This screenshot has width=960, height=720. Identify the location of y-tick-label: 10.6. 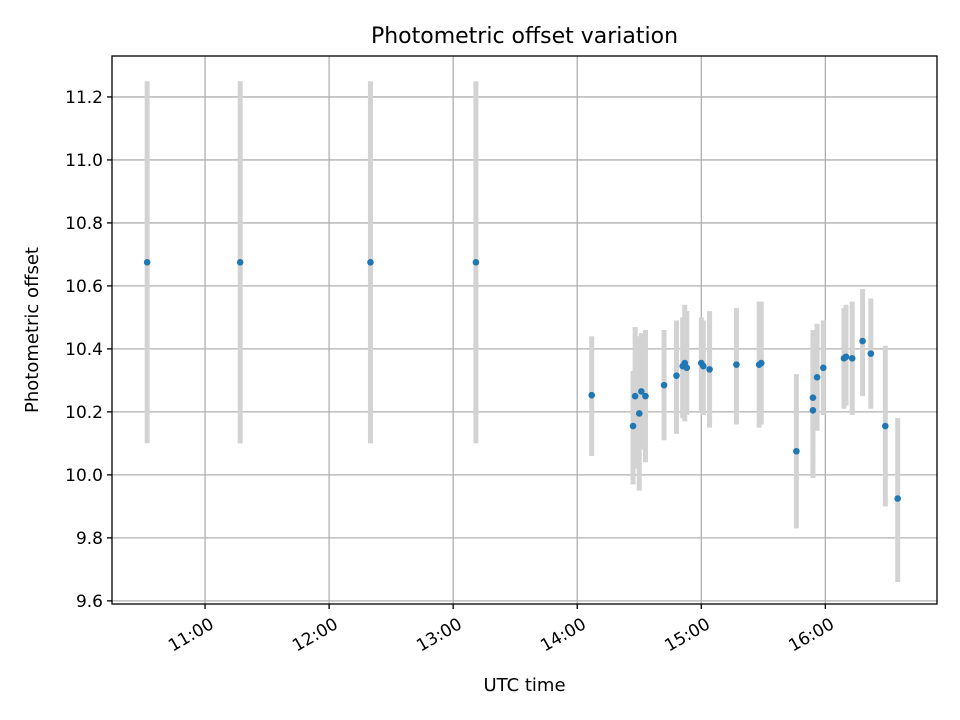
(84, 287).